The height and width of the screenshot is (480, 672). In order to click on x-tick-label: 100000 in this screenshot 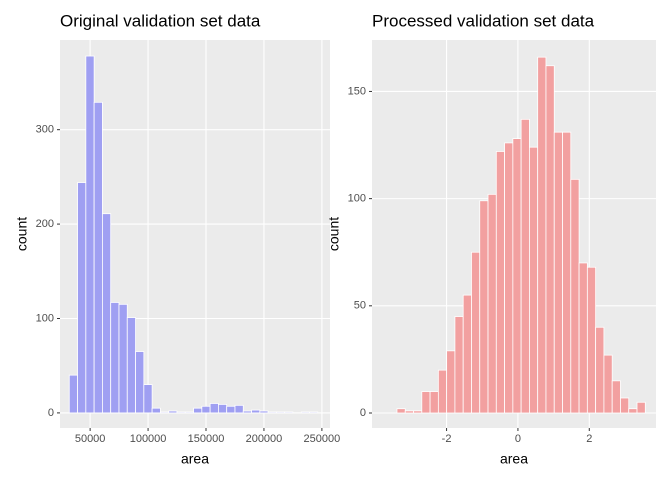, I will do `click(148, 439)`.